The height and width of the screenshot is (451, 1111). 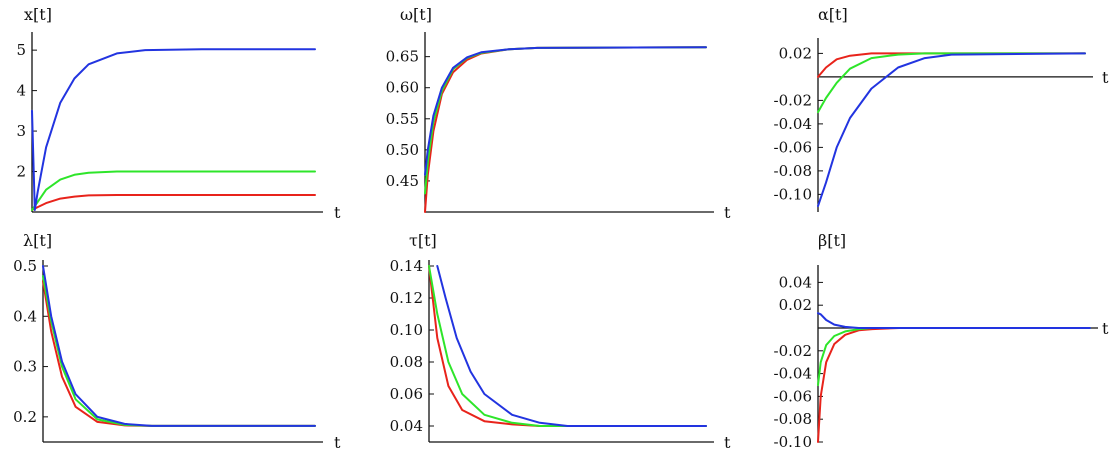 I want to click on y-tick-label: 0.3, so click(x=25, y=367).